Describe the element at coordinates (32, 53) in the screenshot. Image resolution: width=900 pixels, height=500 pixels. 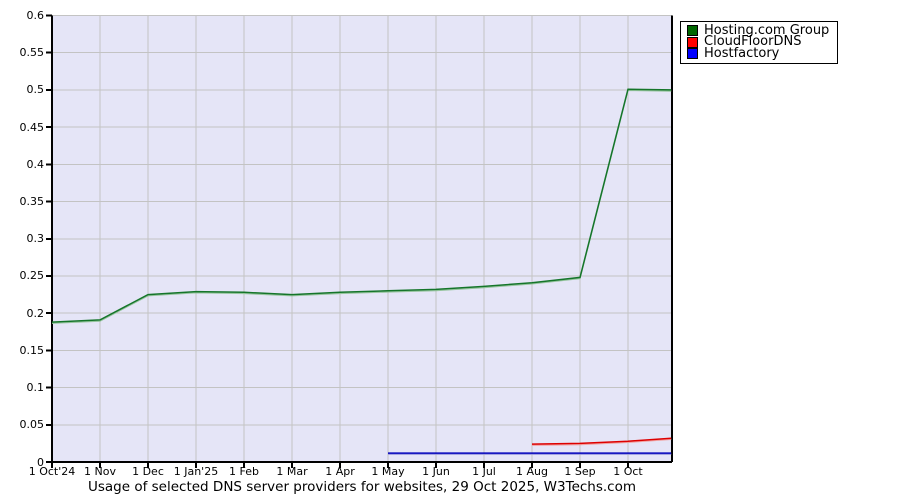
I see `y-axis-tick-label: 0.55` at that location.